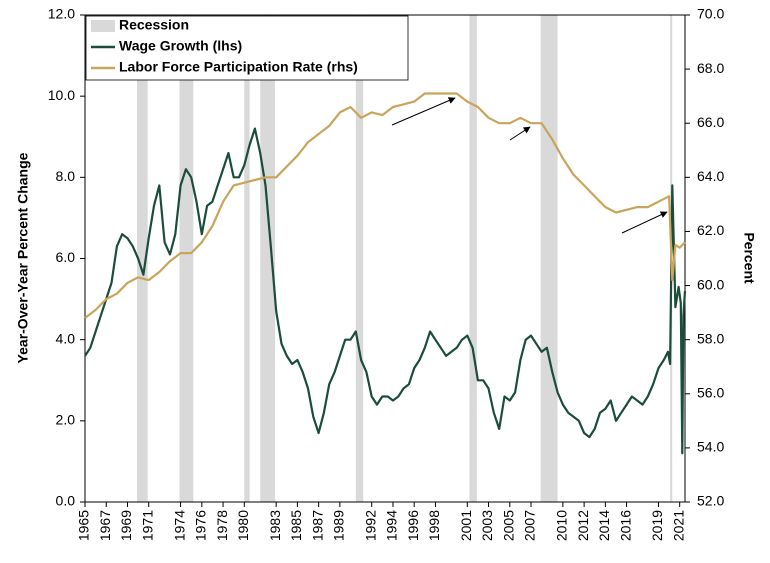 Image resolution: width=770 pixels, height=563 pixels. Describe the element at coordinates (604, 525) in the screenshot. I see `x-tick-label: 2014` at that location.